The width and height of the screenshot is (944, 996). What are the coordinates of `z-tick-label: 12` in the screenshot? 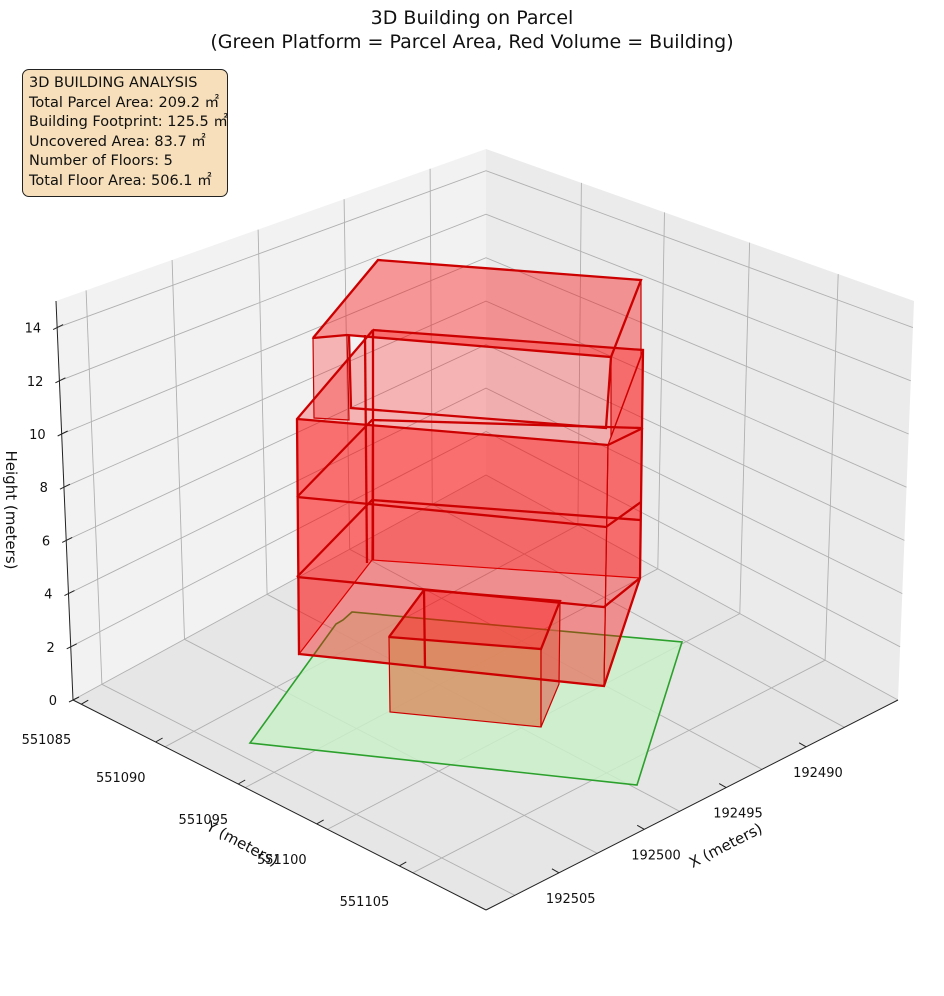 It's located at (35, 382).